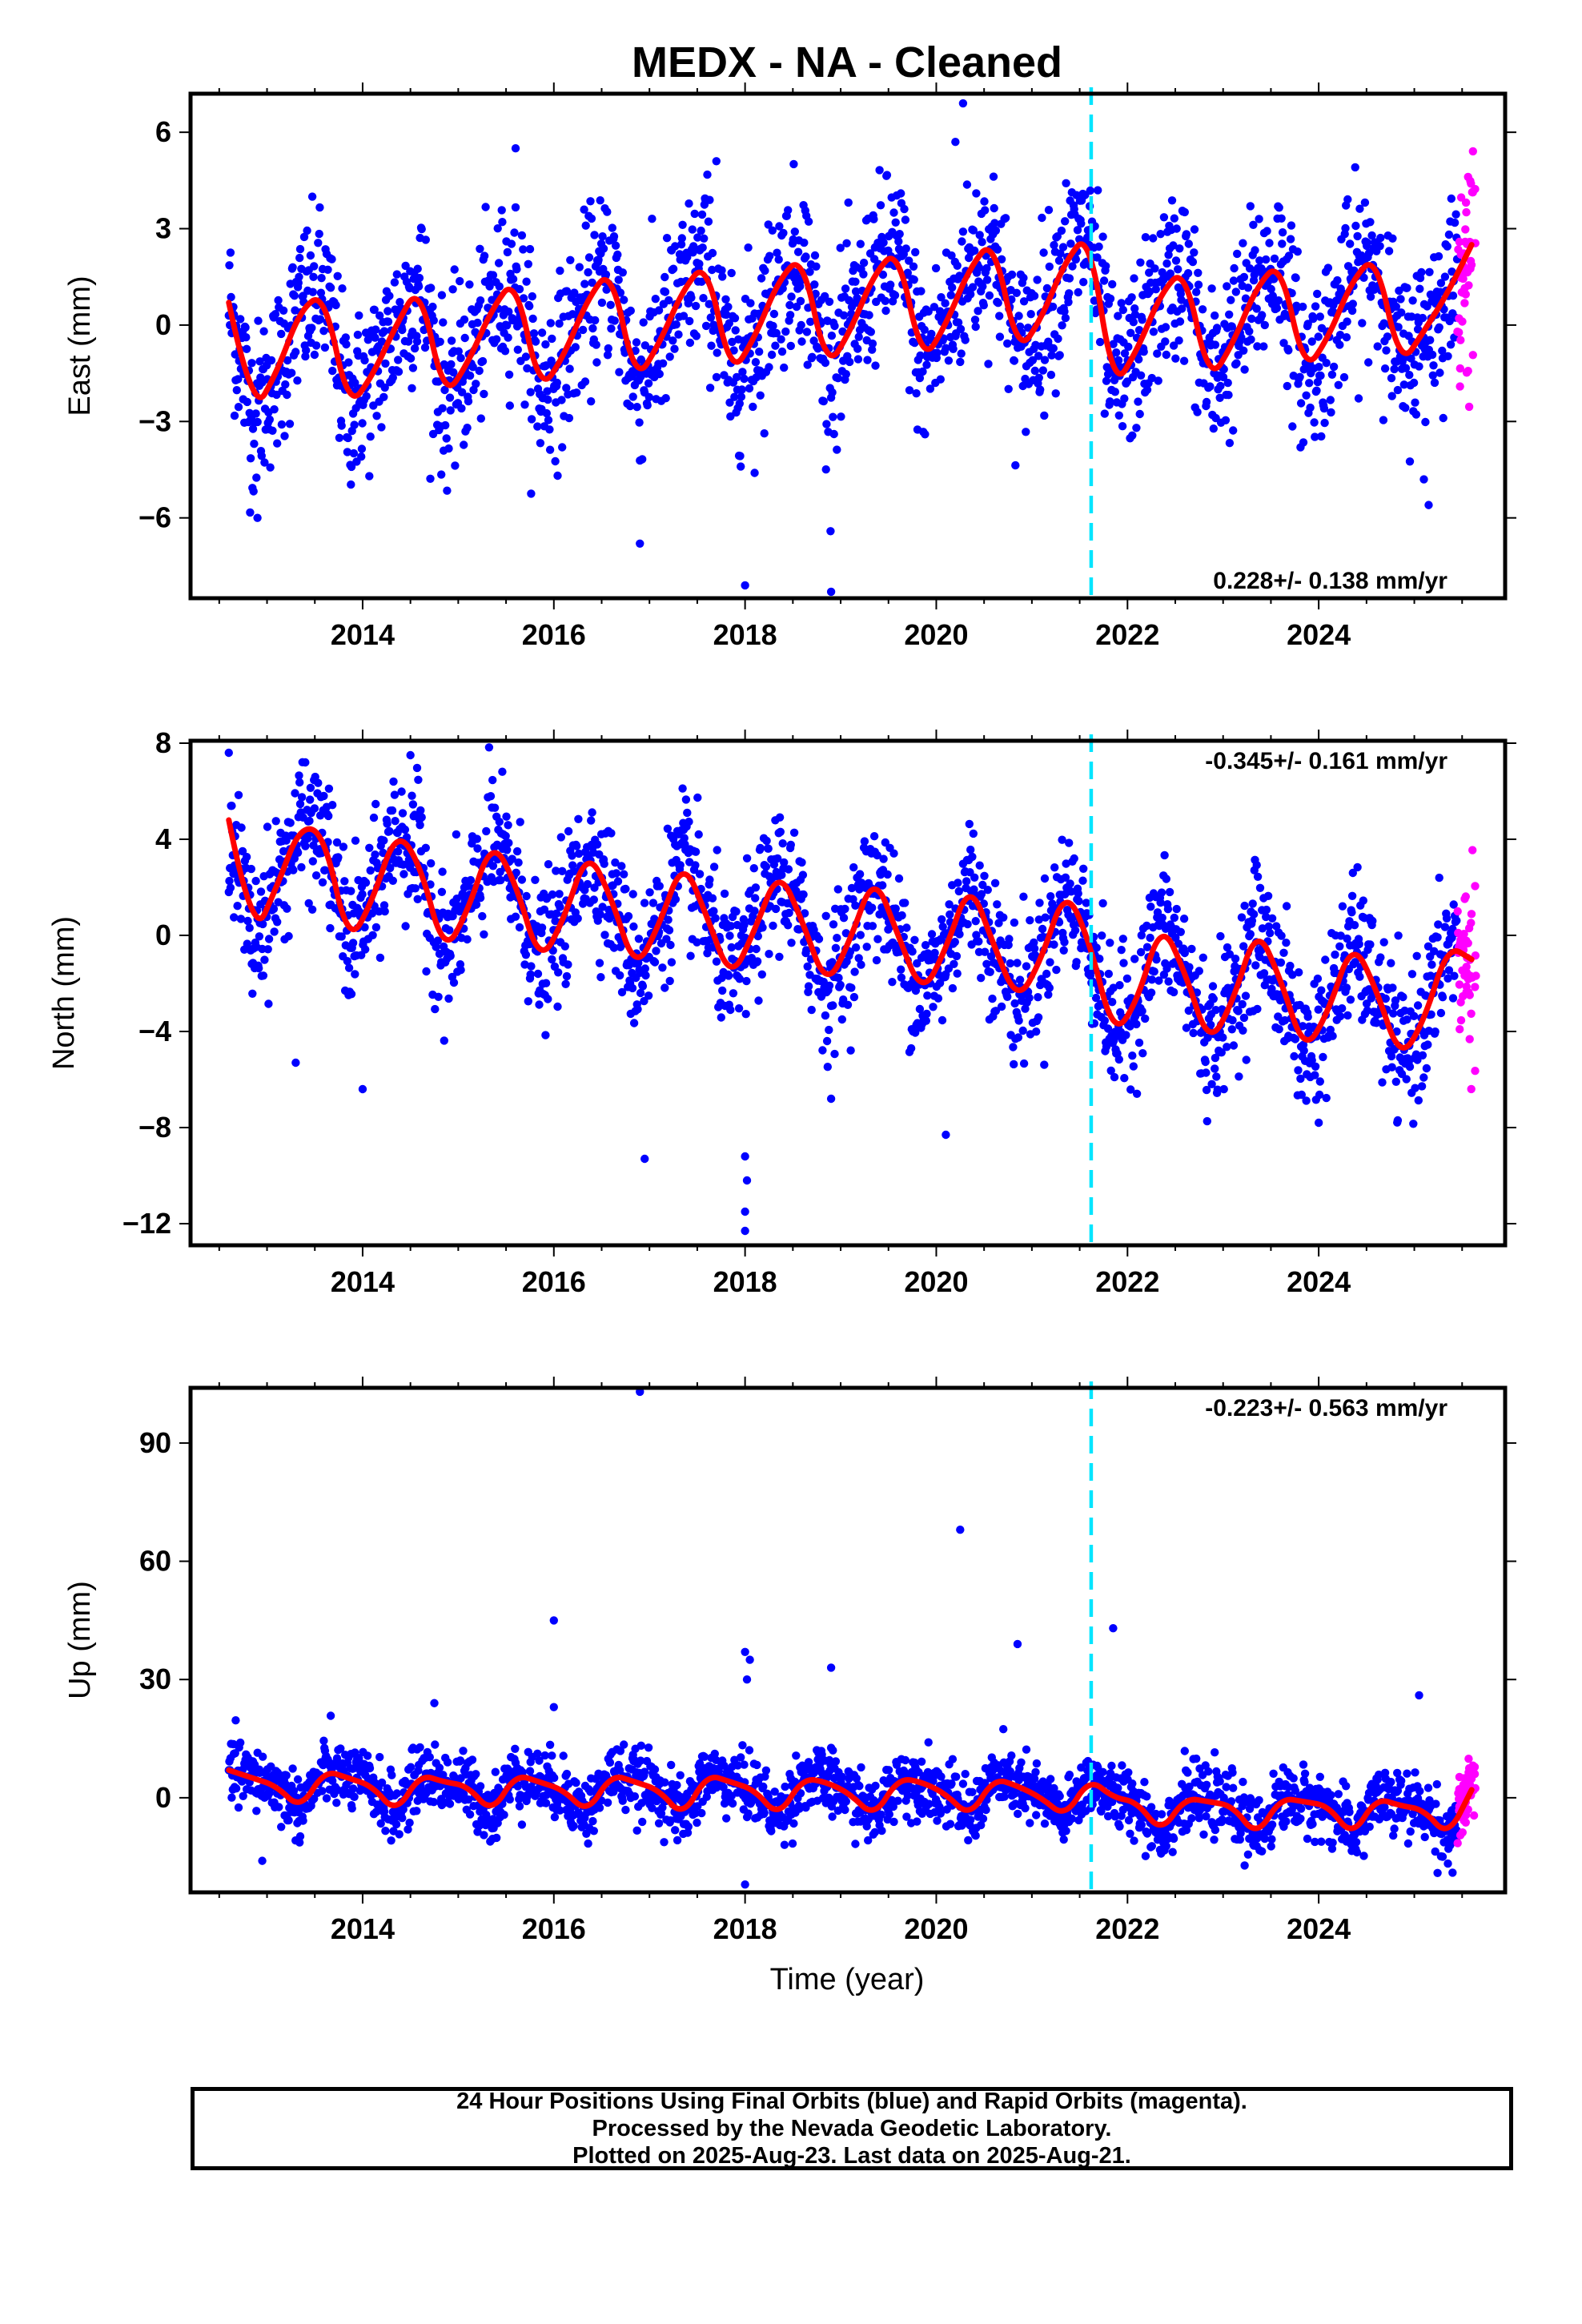 Image resolution: width=1582 pixels, height=2324 pixels. I want to click on east-x-tick-label: 2016, so click(554, 634).